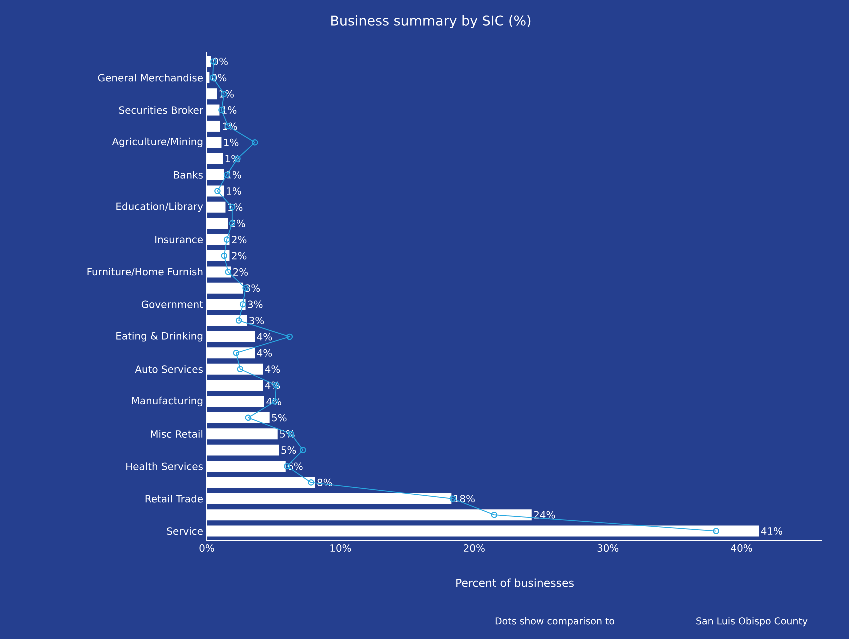 This screenshot has width=849, height=639. Describe the element at coordinates (161, 110) in the screenshot. I see `y-tick-label: Securities Broker` at that location.